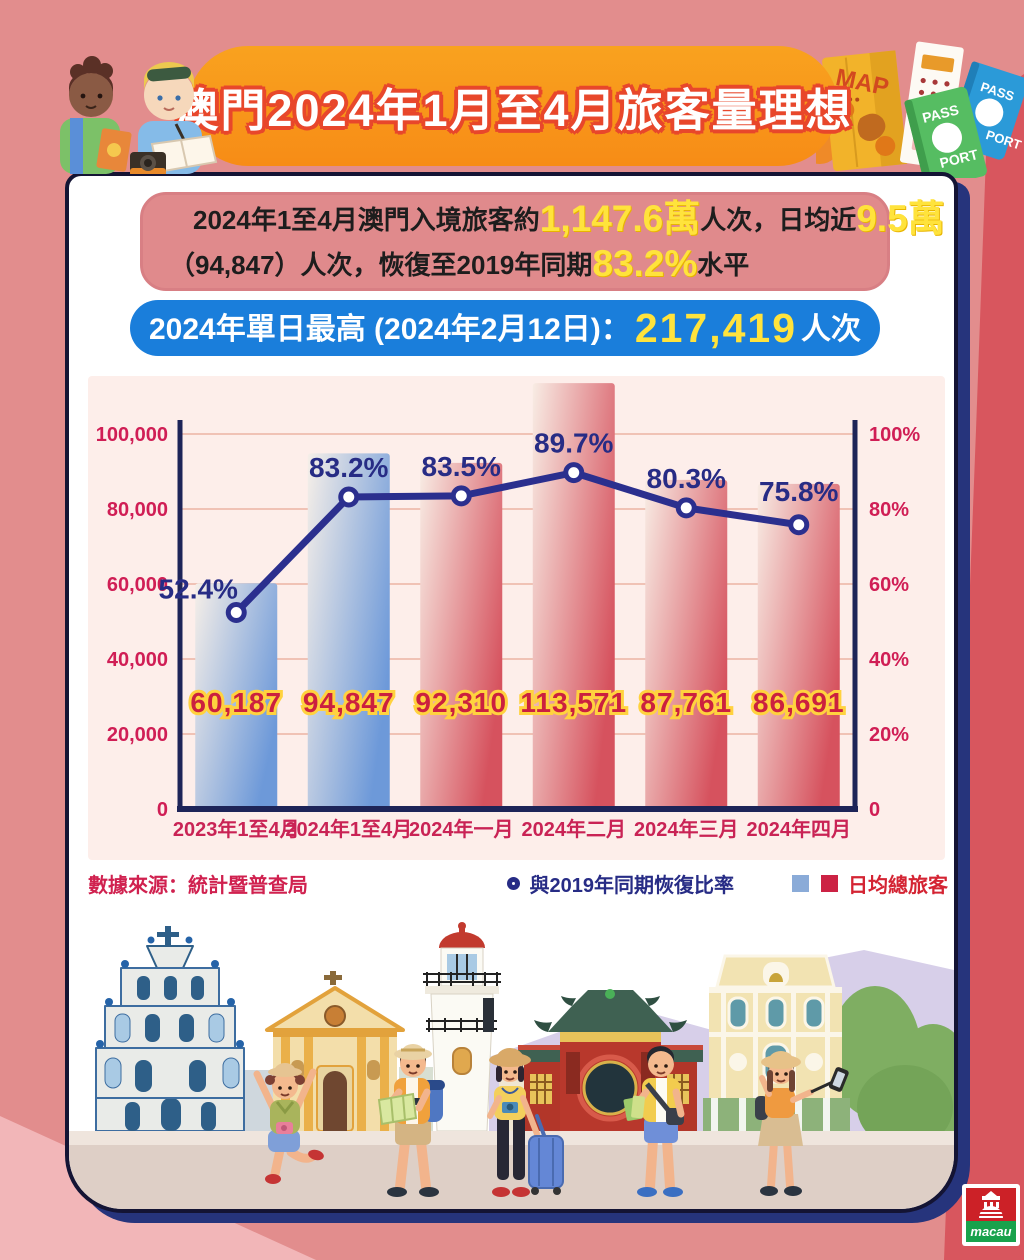  I want to click on svg-text: 2024年一月, so click(461, 829).